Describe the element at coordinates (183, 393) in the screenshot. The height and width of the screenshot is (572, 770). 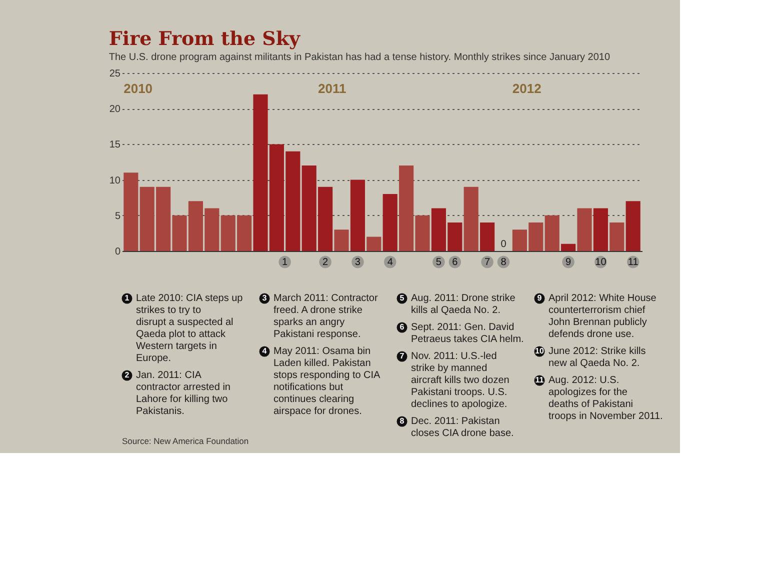
I see `text: Jan. 2011: CIA contractor arrested in Lahore for killing two Pakistanis.` at that location.